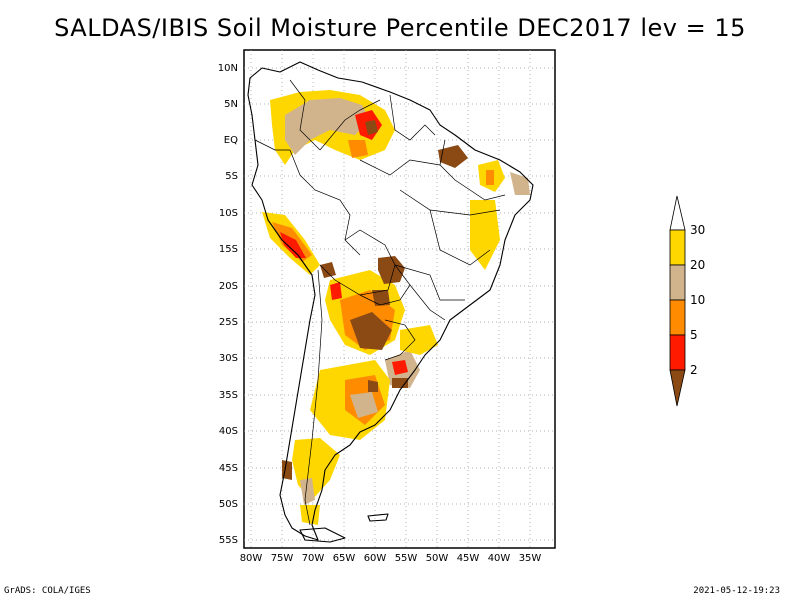  What do you see at coordinates (499, 558) in the screenshot?
I see `lon-label: 40W` at bounding box center [499, 558].